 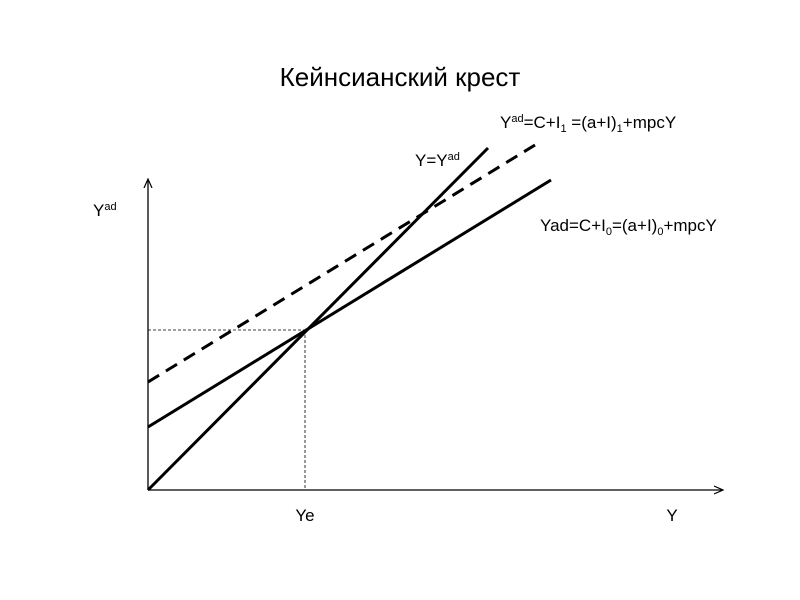 I want to click on title: Кейнсианский крест, so click(x=400, y=77).